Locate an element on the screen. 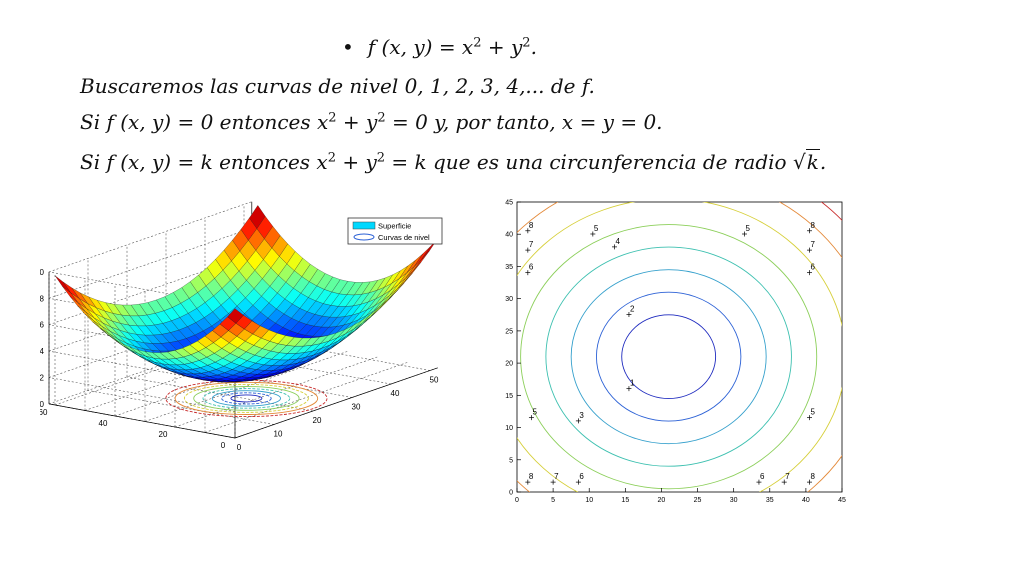 The height and width of the screenshot is (576, 1024). bf-part: f (x, y) = x is located at coordinates (420, 47).